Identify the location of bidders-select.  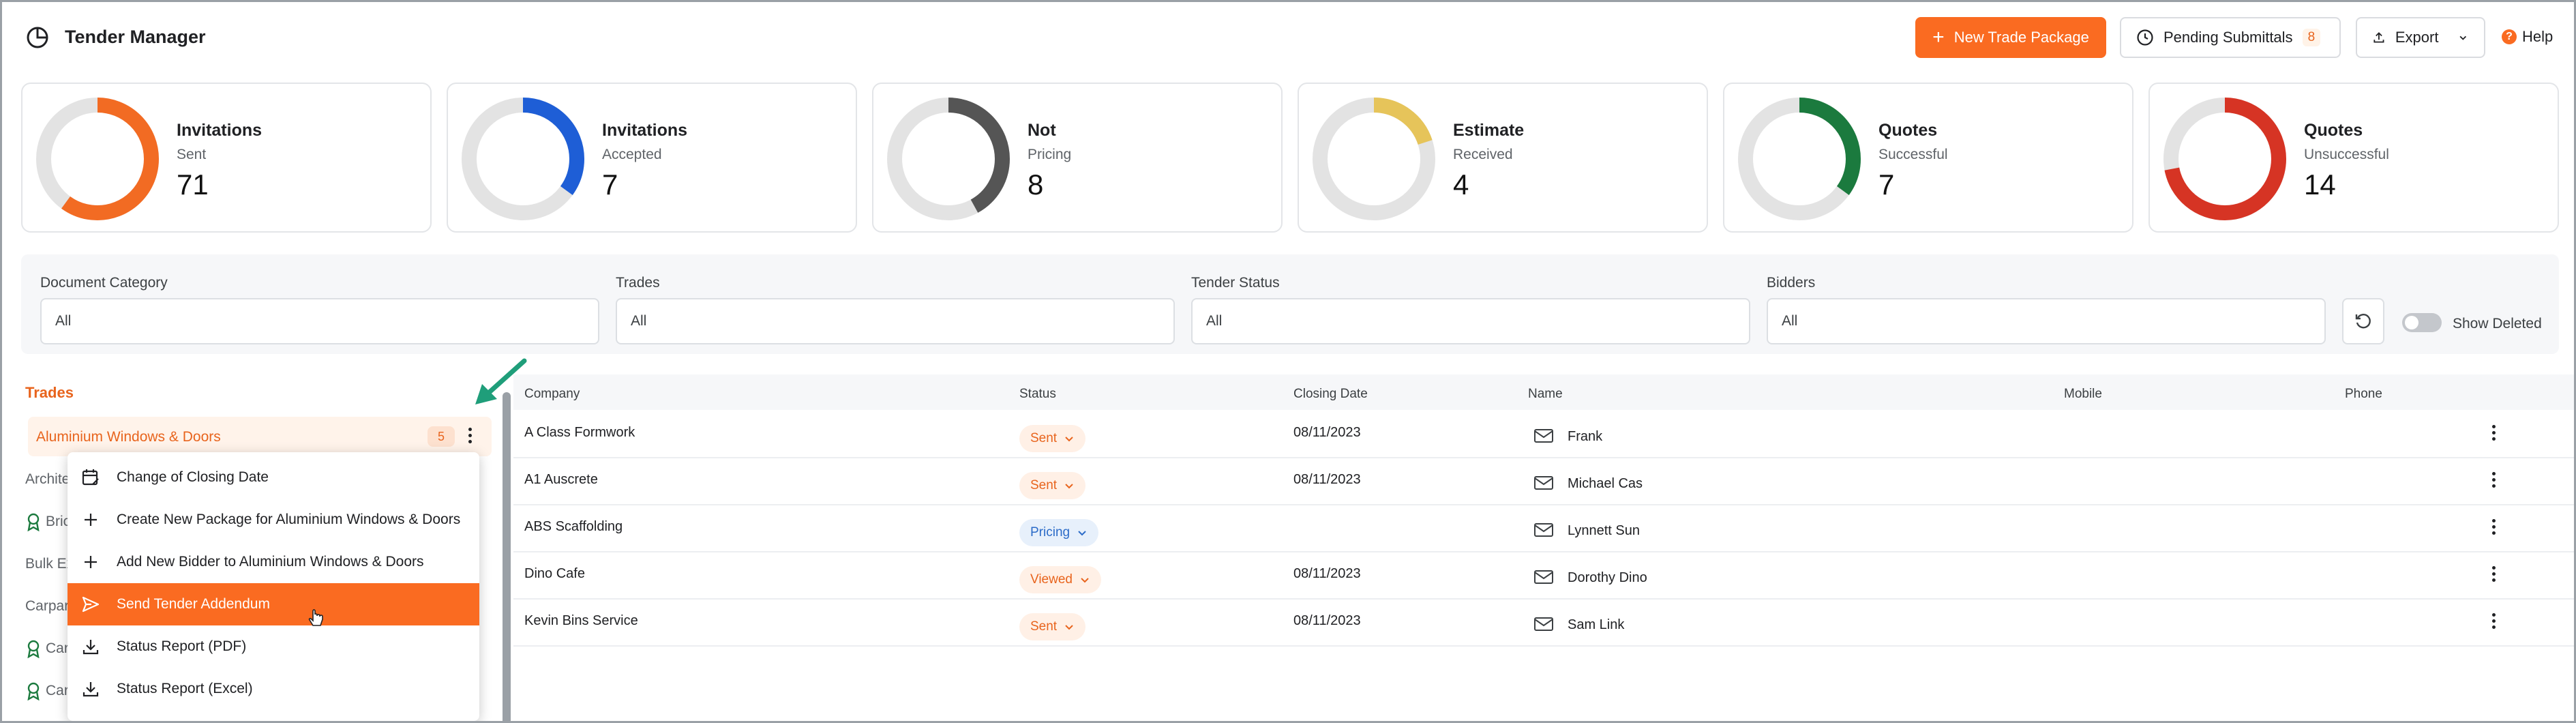
(2046, 321).